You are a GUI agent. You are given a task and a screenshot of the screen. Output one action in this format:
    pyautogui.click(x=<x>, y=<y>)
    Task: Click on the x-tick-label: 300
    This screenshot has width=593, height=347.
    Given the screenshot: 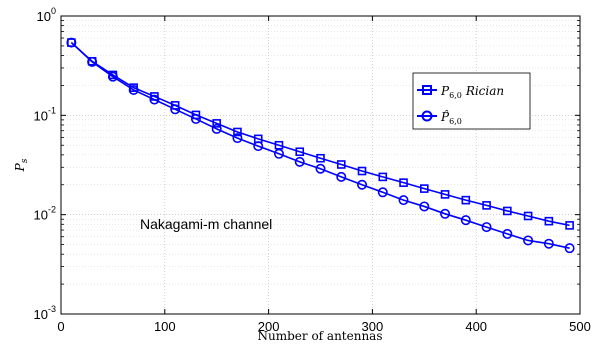 What is the action you would take?
    pyautogui.click(x=373, y=326)
    